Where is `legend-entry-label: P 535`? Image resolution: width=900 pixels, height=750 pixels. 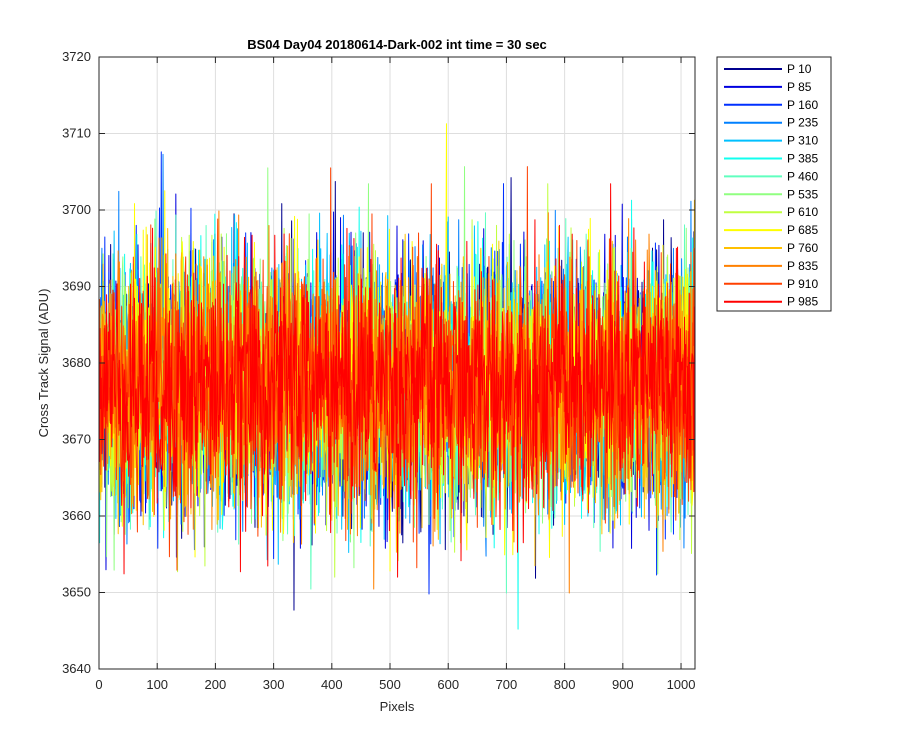
legend-entry-label: P 535 is located at coordinates (802, 194).